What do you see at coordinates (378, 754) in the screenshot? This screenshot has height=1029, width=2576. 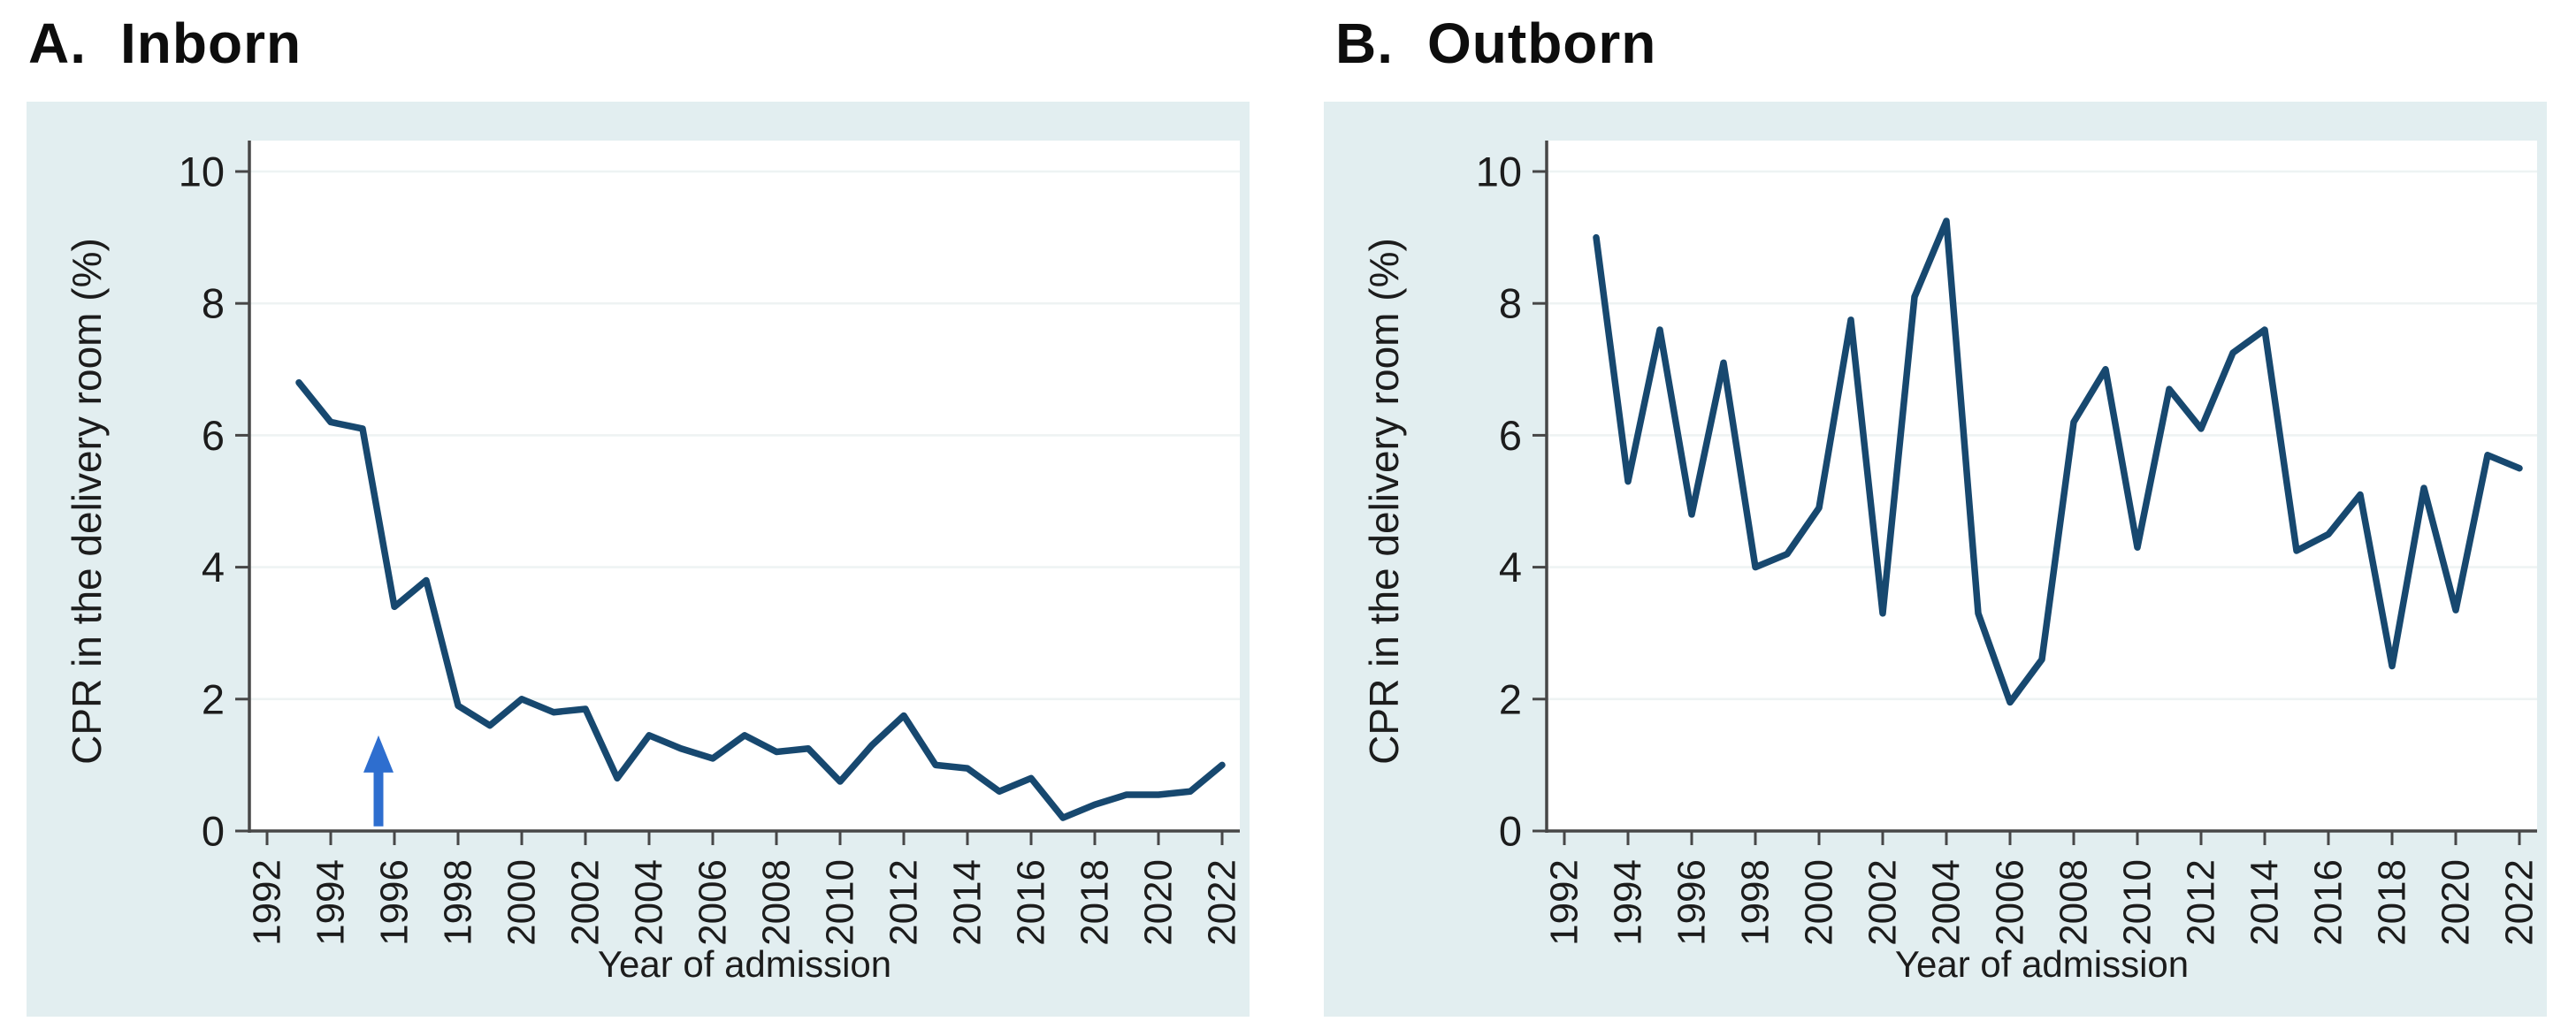 I see `arrow-head-icon` at bounding box center [378, 754].